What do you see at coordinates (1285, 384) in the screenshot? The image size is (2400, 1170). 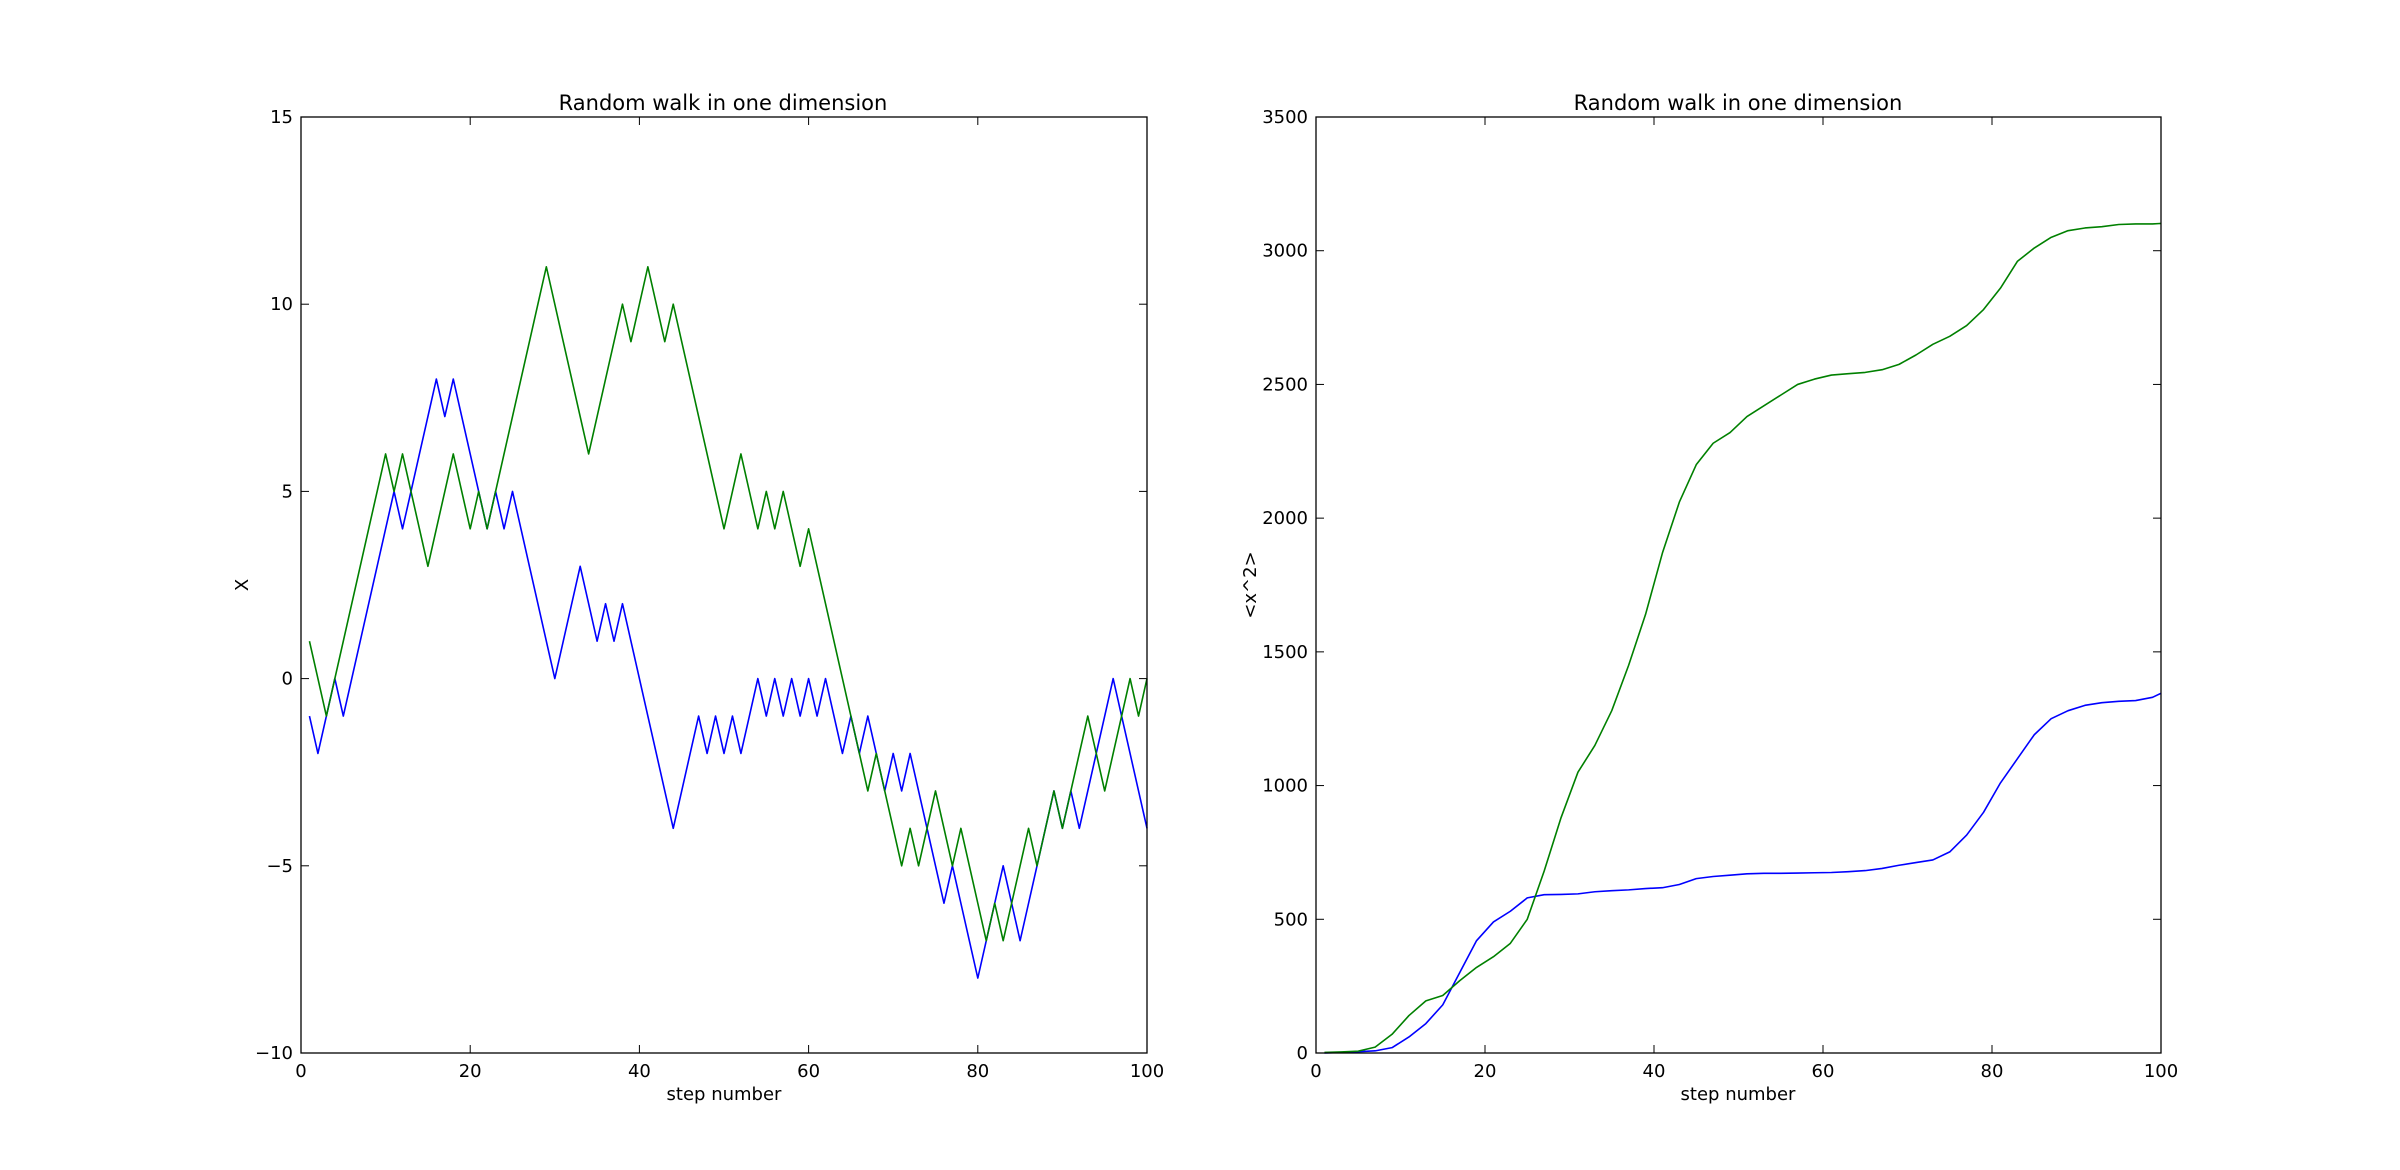 I see `y-tick-label: 2500` at bounding box center [1285, 384].